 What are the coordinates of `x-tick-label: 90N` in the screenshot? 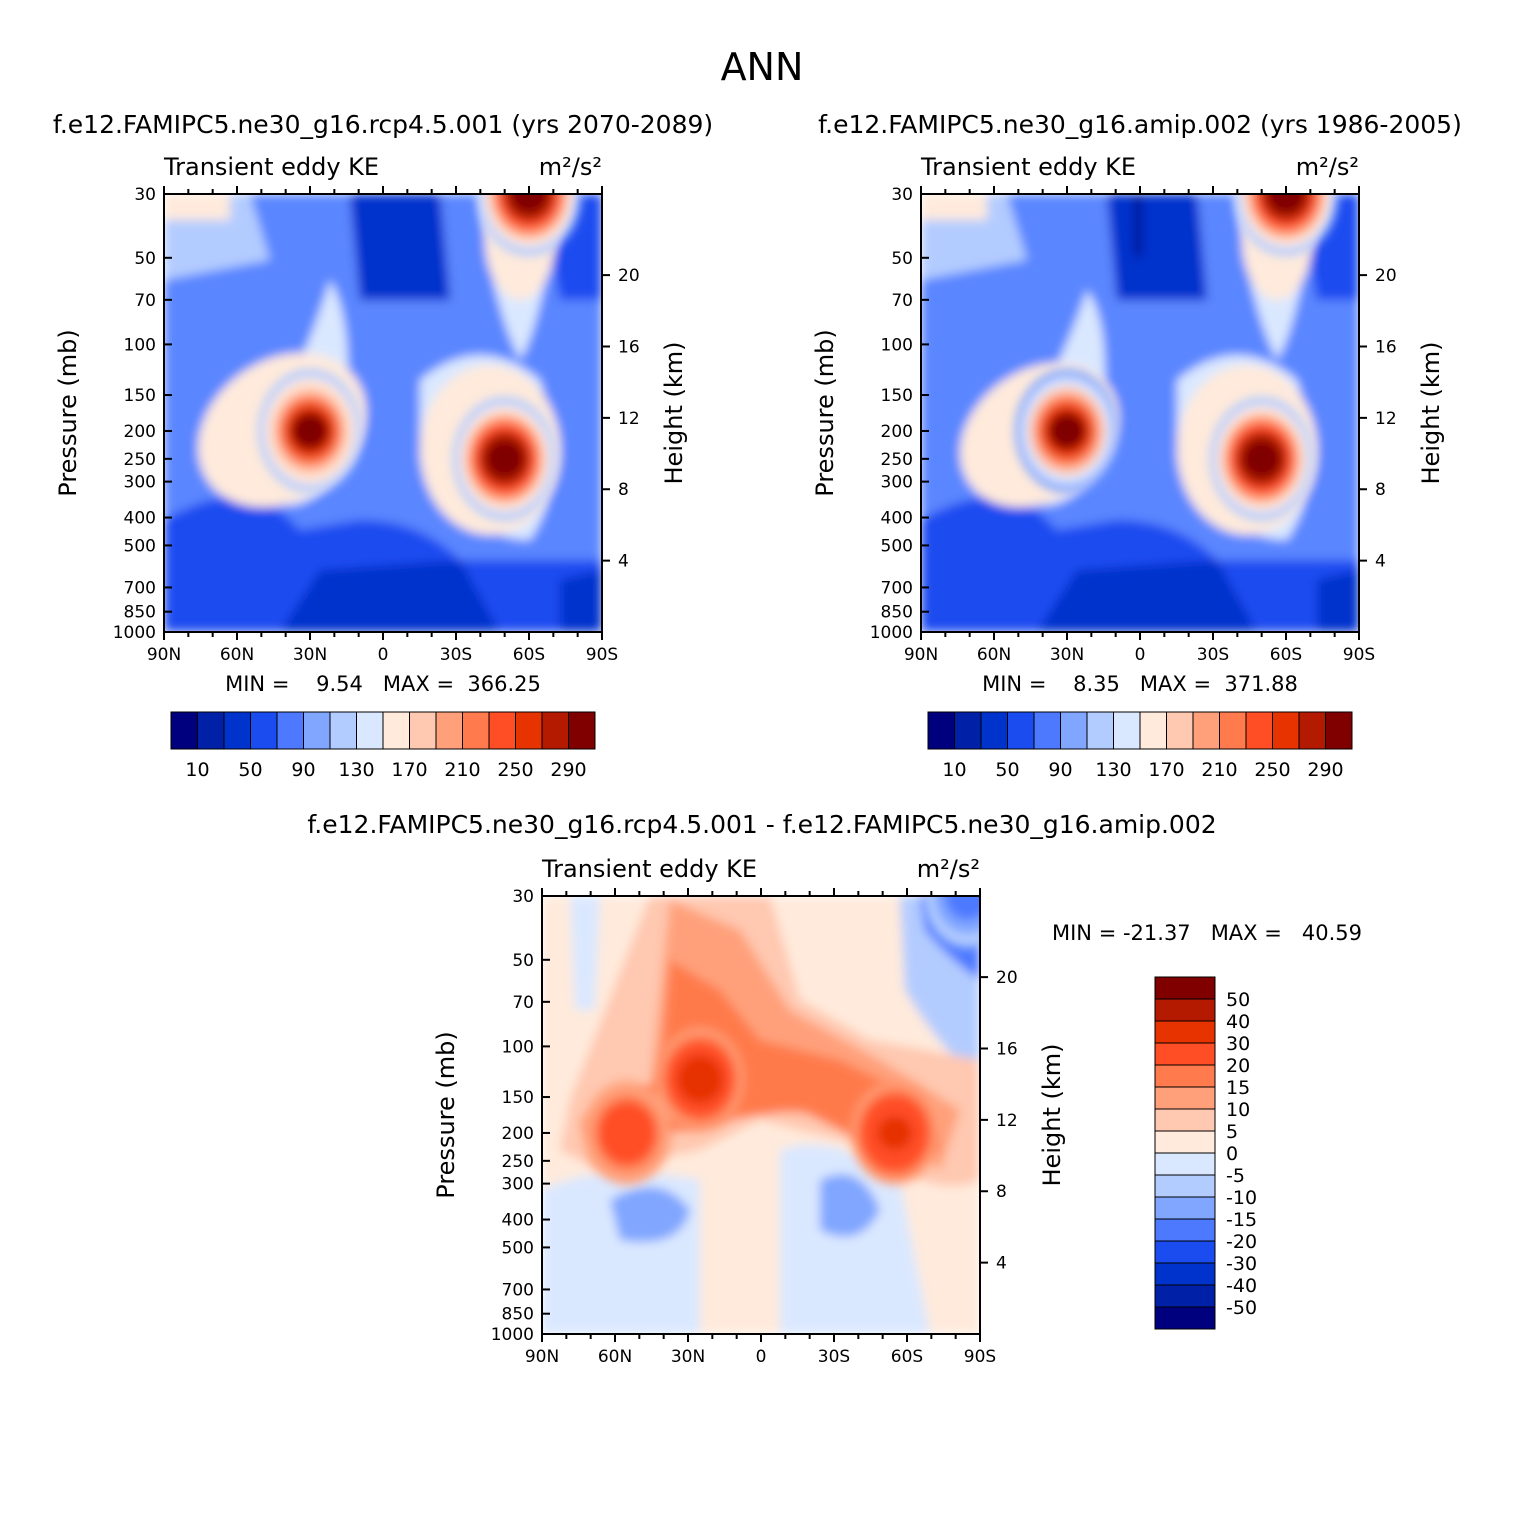 It's located at (164, 655).